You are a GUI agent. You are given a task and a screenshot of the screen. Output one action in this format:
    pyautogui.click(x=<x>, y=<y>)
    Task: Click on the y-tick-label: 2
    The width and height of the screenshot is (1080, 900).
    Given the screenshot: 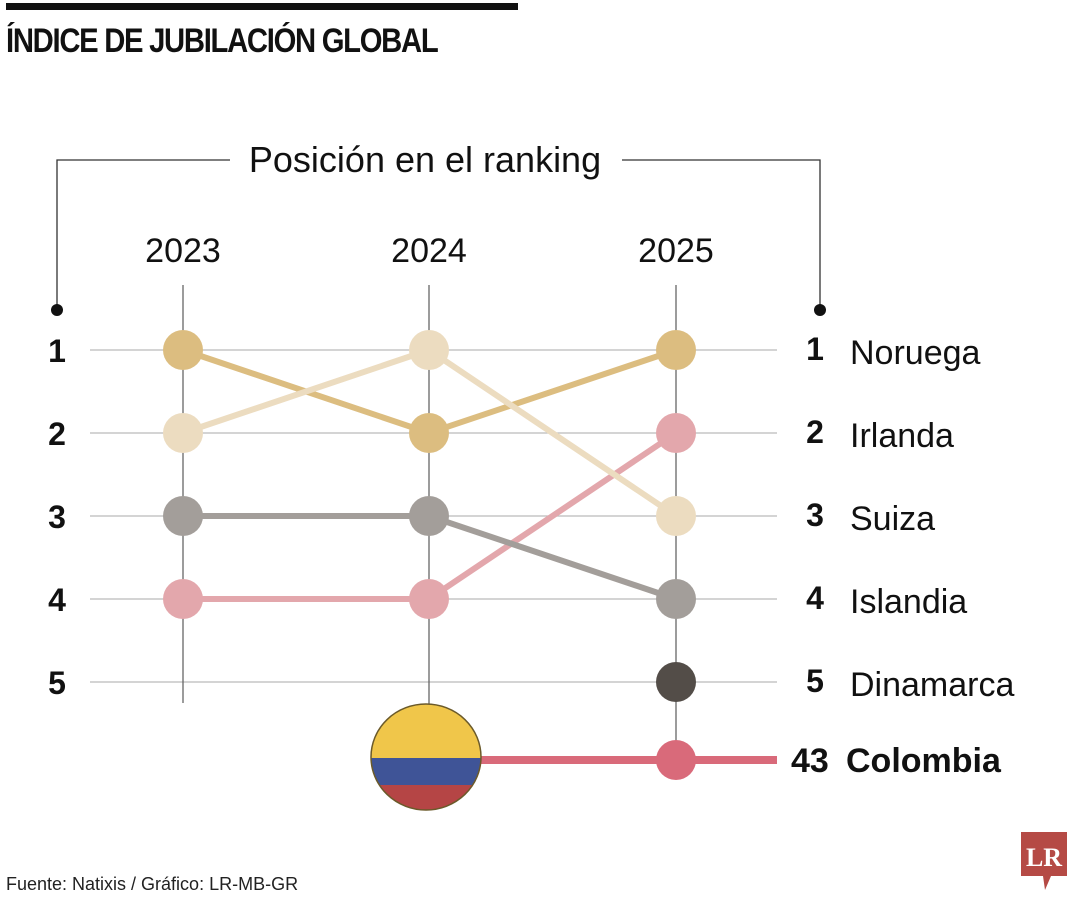 What is the action you would take?
    pyautogui.click(x=57, y=434)
    